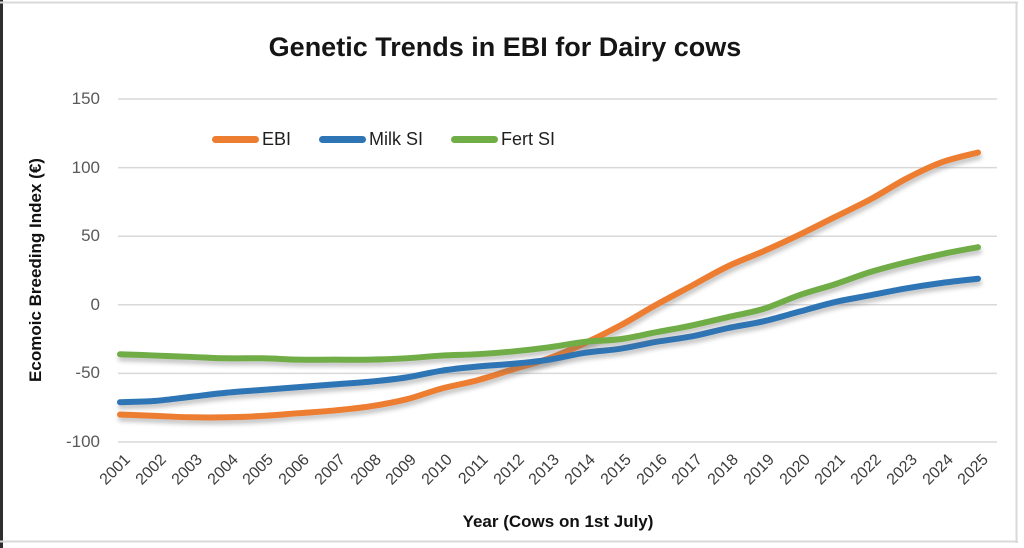  Describe the element at coordinates (528, 139) in the screenshot. I see `legend-label: Fert SI` at that location.